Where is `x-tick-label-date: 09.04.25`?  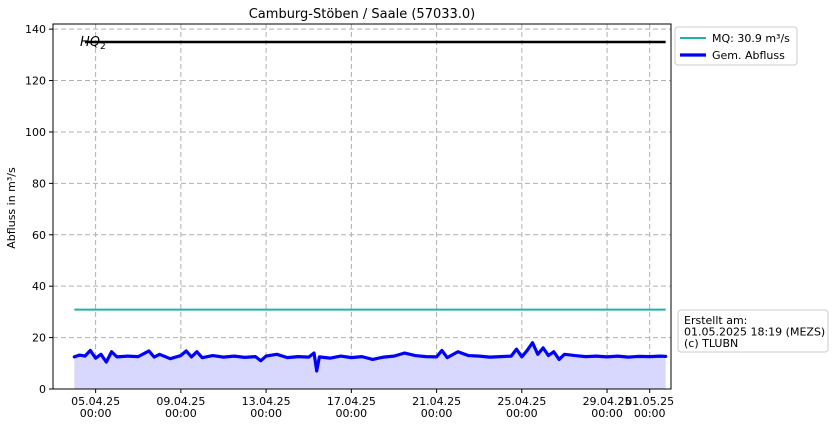
x-tick-label-date: 09.04.25 is located at coordinates (180, 401).